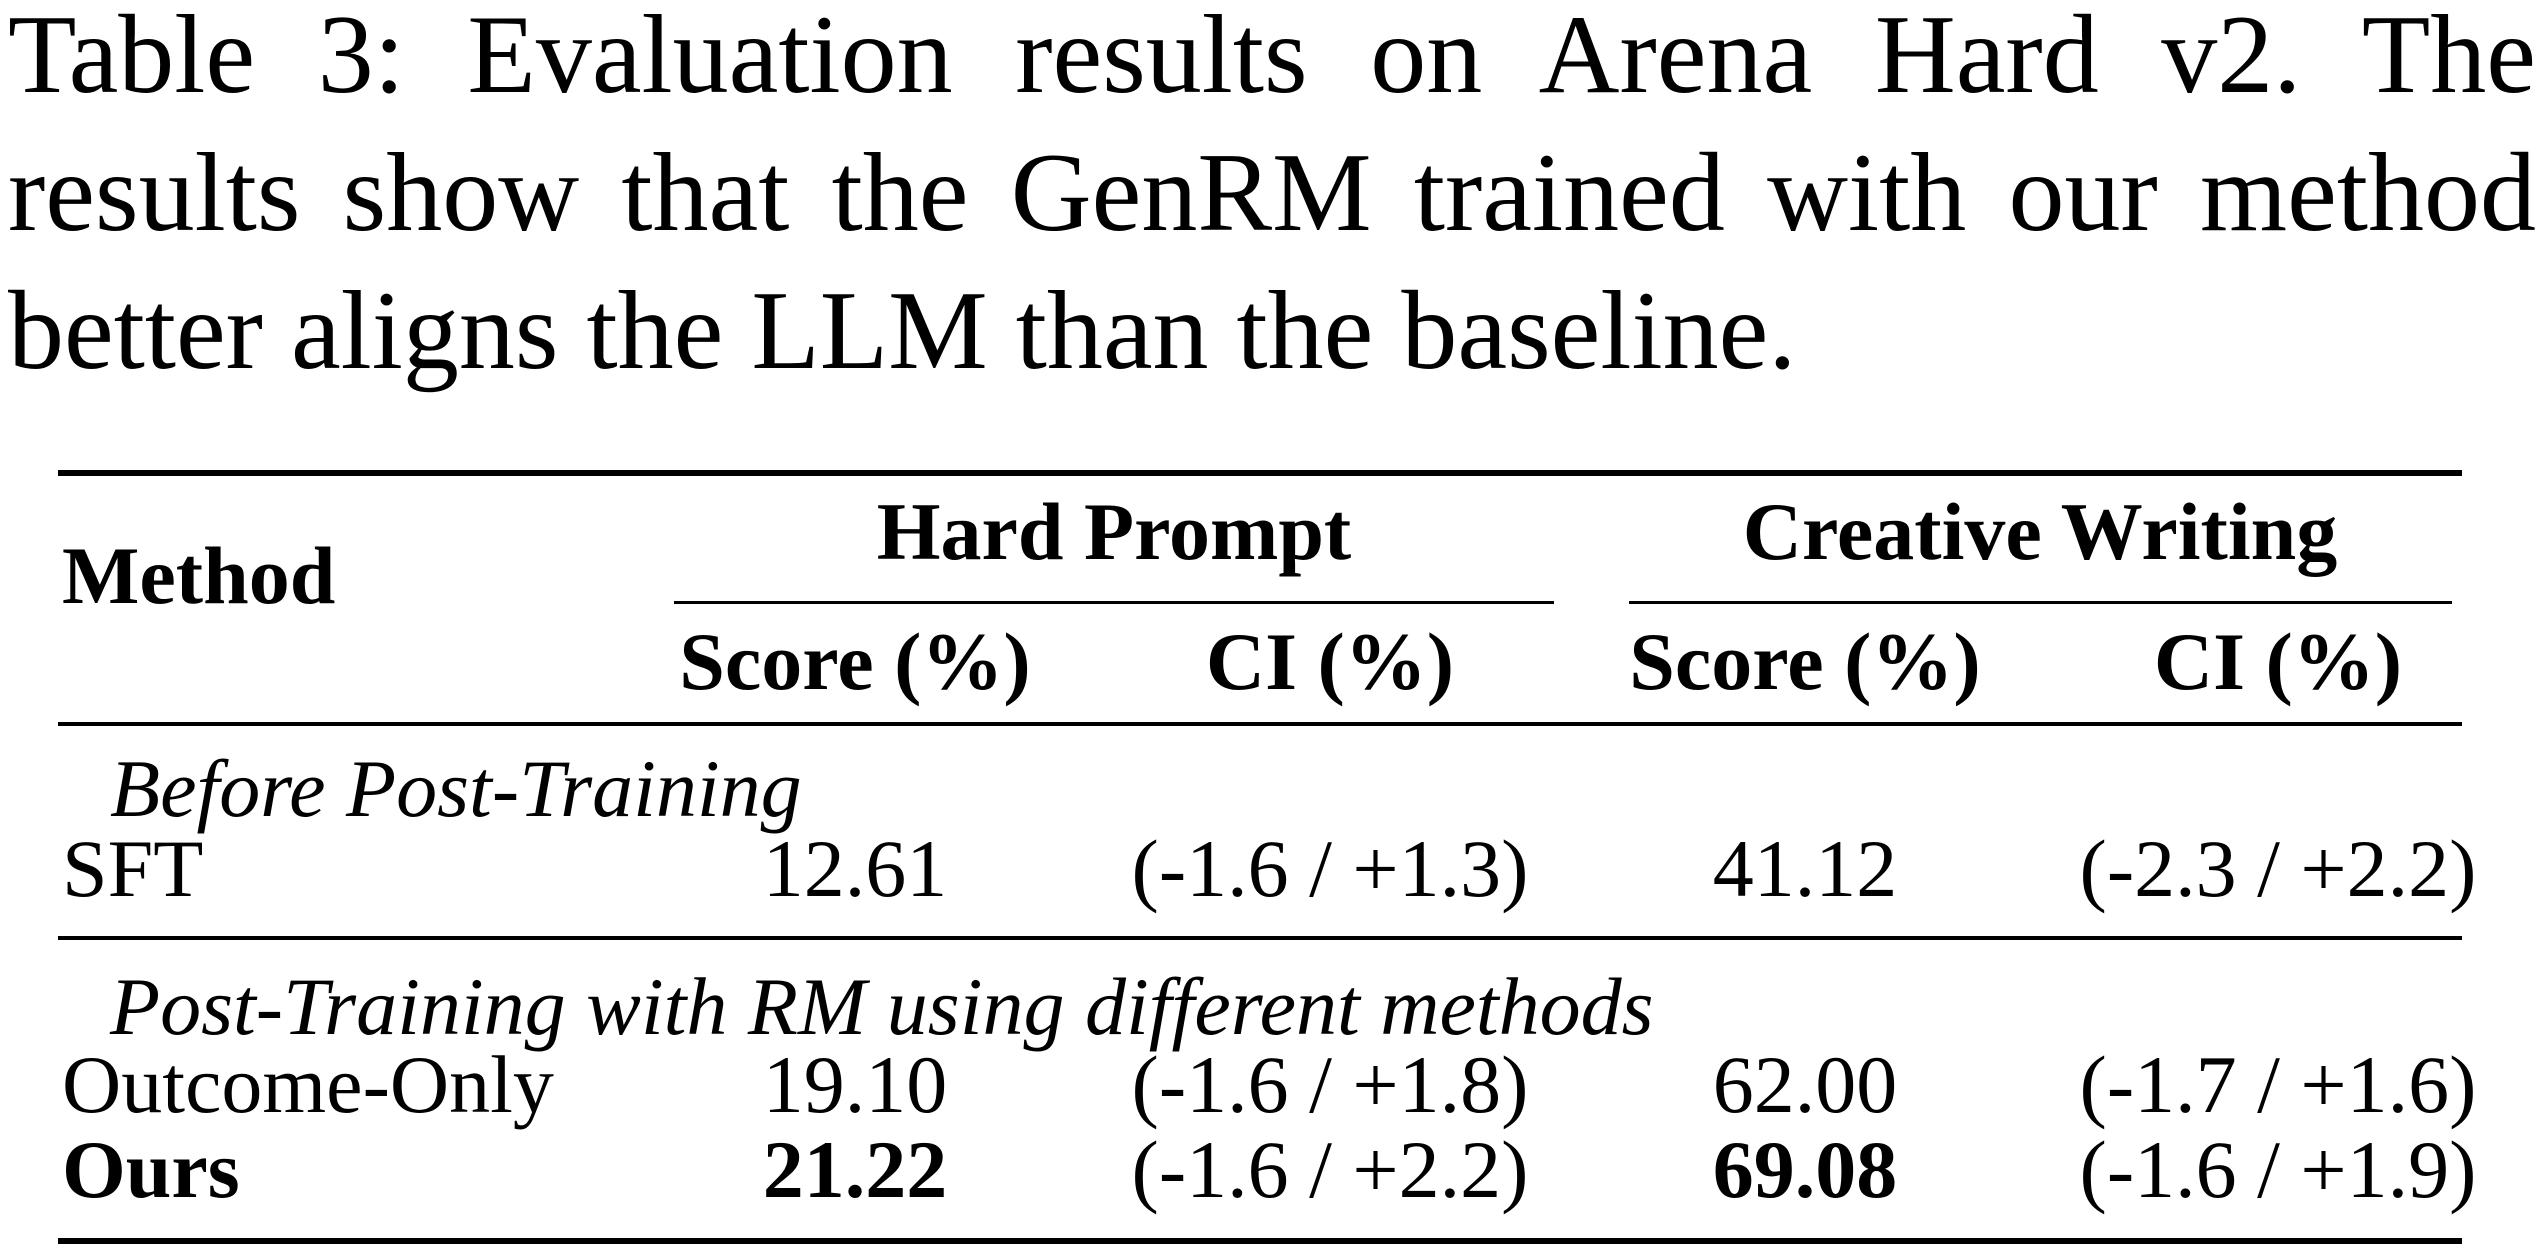  What do you see at coordinates (2278, 661) in the screenshot?
I see `subheader-creative-writing-ci: CI (%)` at bounding box center [2278, 661].